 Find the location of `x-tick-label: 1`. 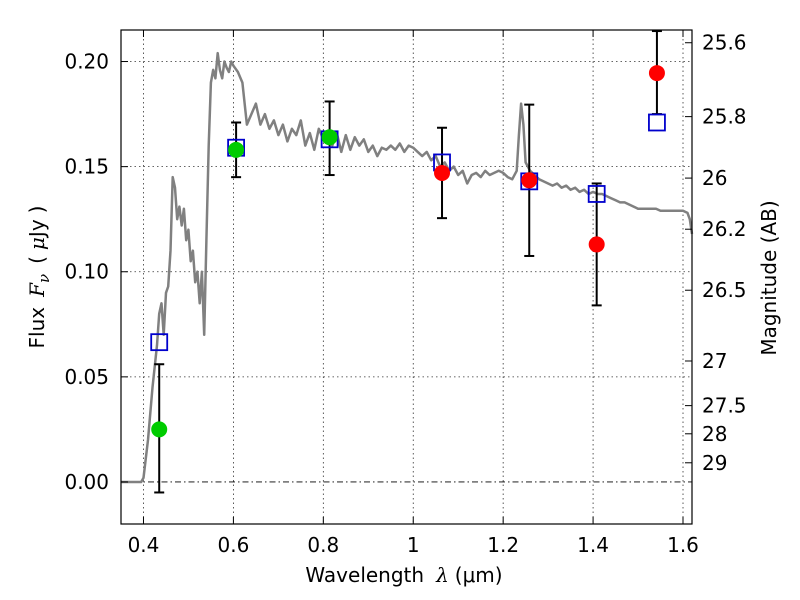

x-tick-label: 1 is located at coordinates (413, 545).